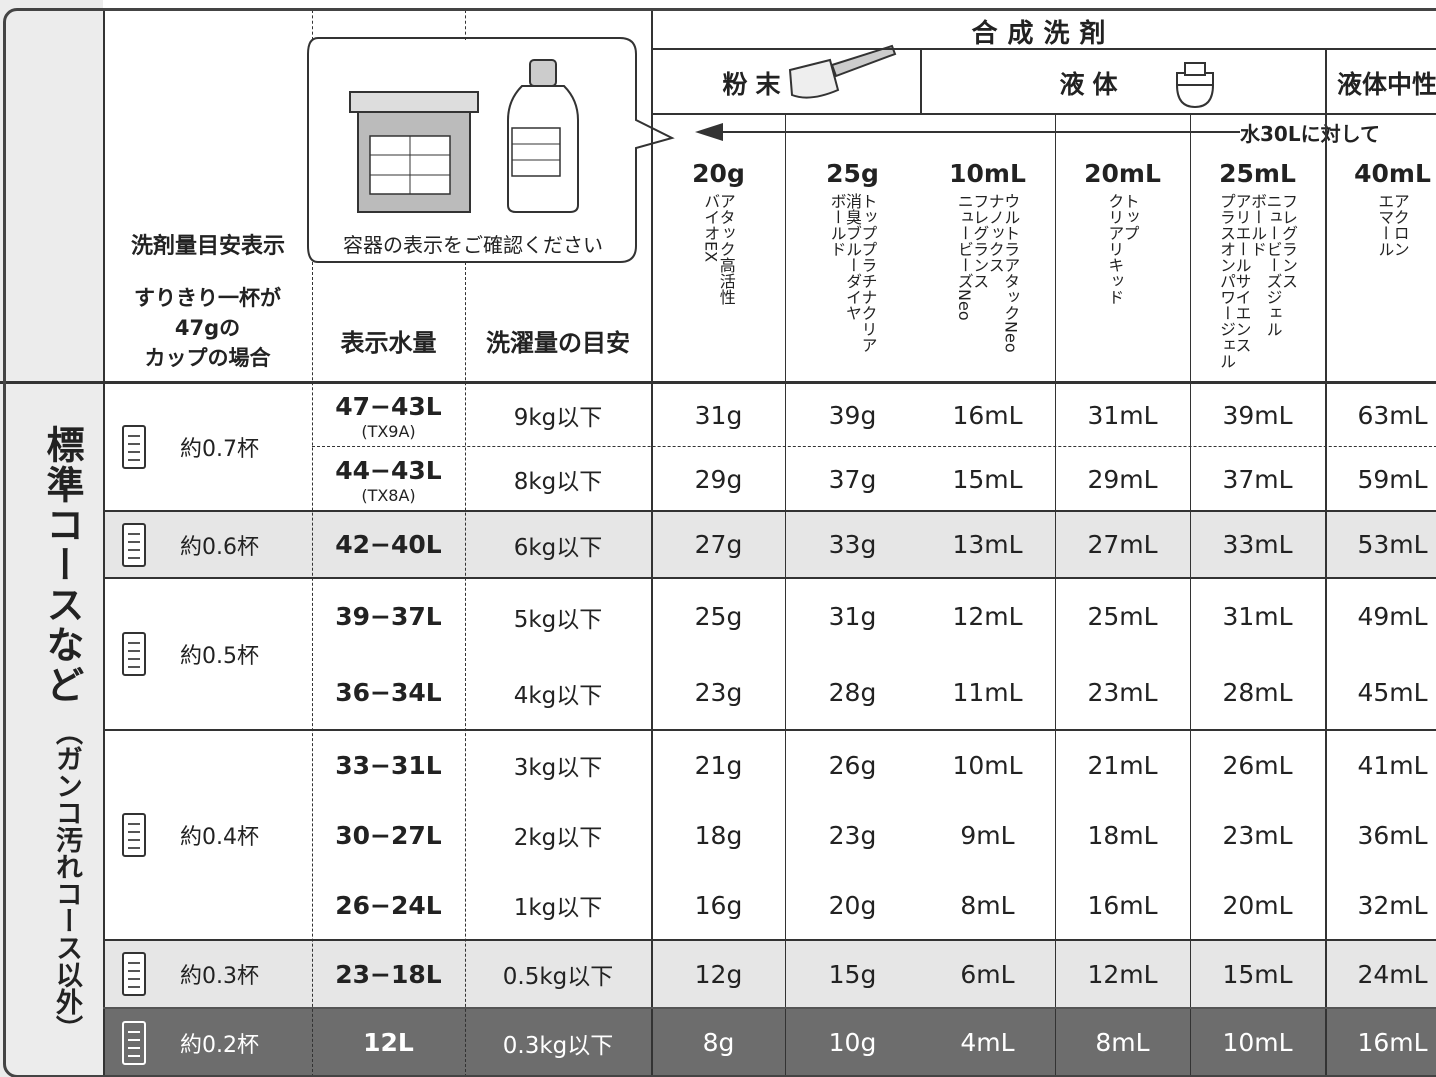 The width and height of the screenshot is (1436, 1077). I want to click on dose-value: 31g, so click(852, 616).